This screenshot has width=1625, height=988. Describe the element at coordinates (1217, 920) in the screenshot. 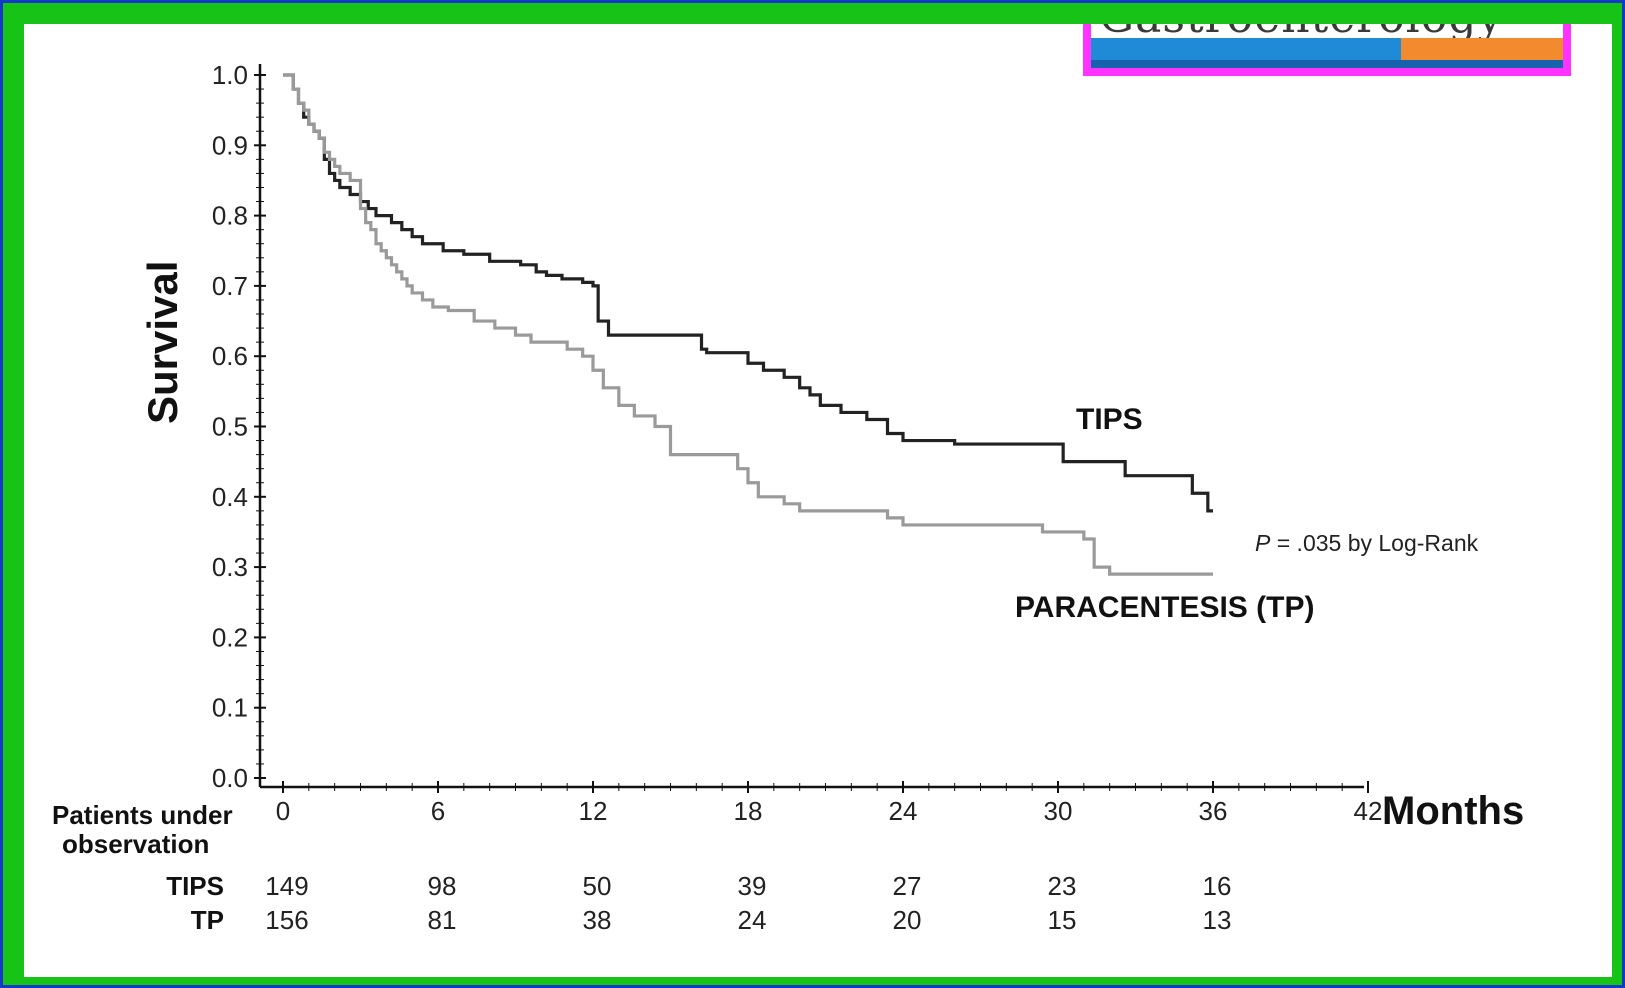

I see `risk-table-cell: 13` at that location.